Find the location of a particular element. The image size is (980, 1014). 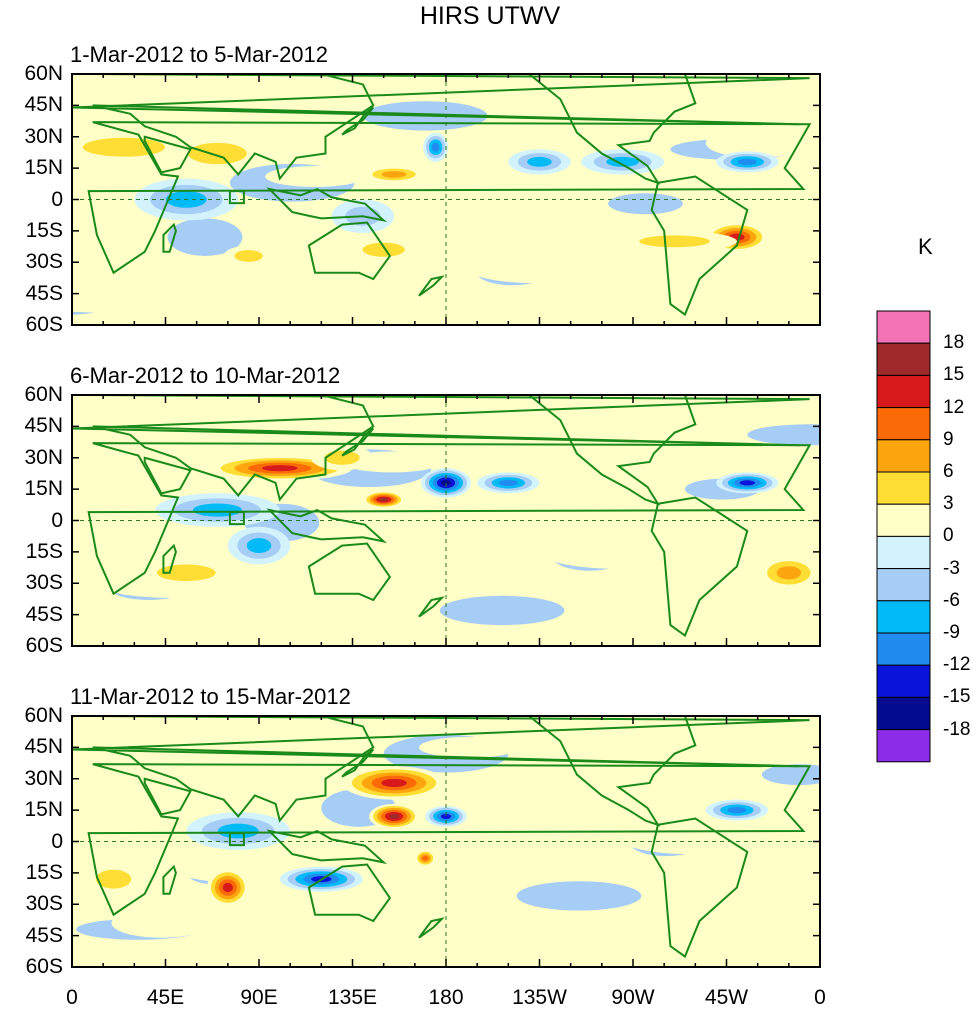

colorbar-level-label: 3 is located at coordinates (948, 504).